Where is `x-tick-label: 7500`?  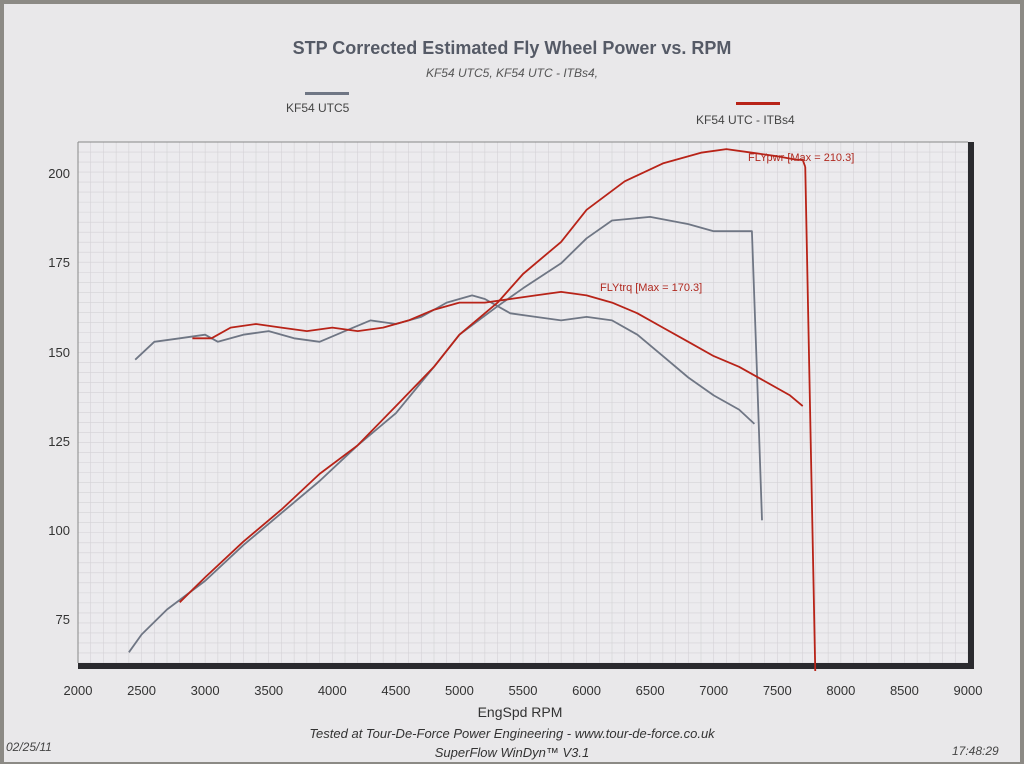 x-tick-label: 7500 is located at coordinates (777, 690).